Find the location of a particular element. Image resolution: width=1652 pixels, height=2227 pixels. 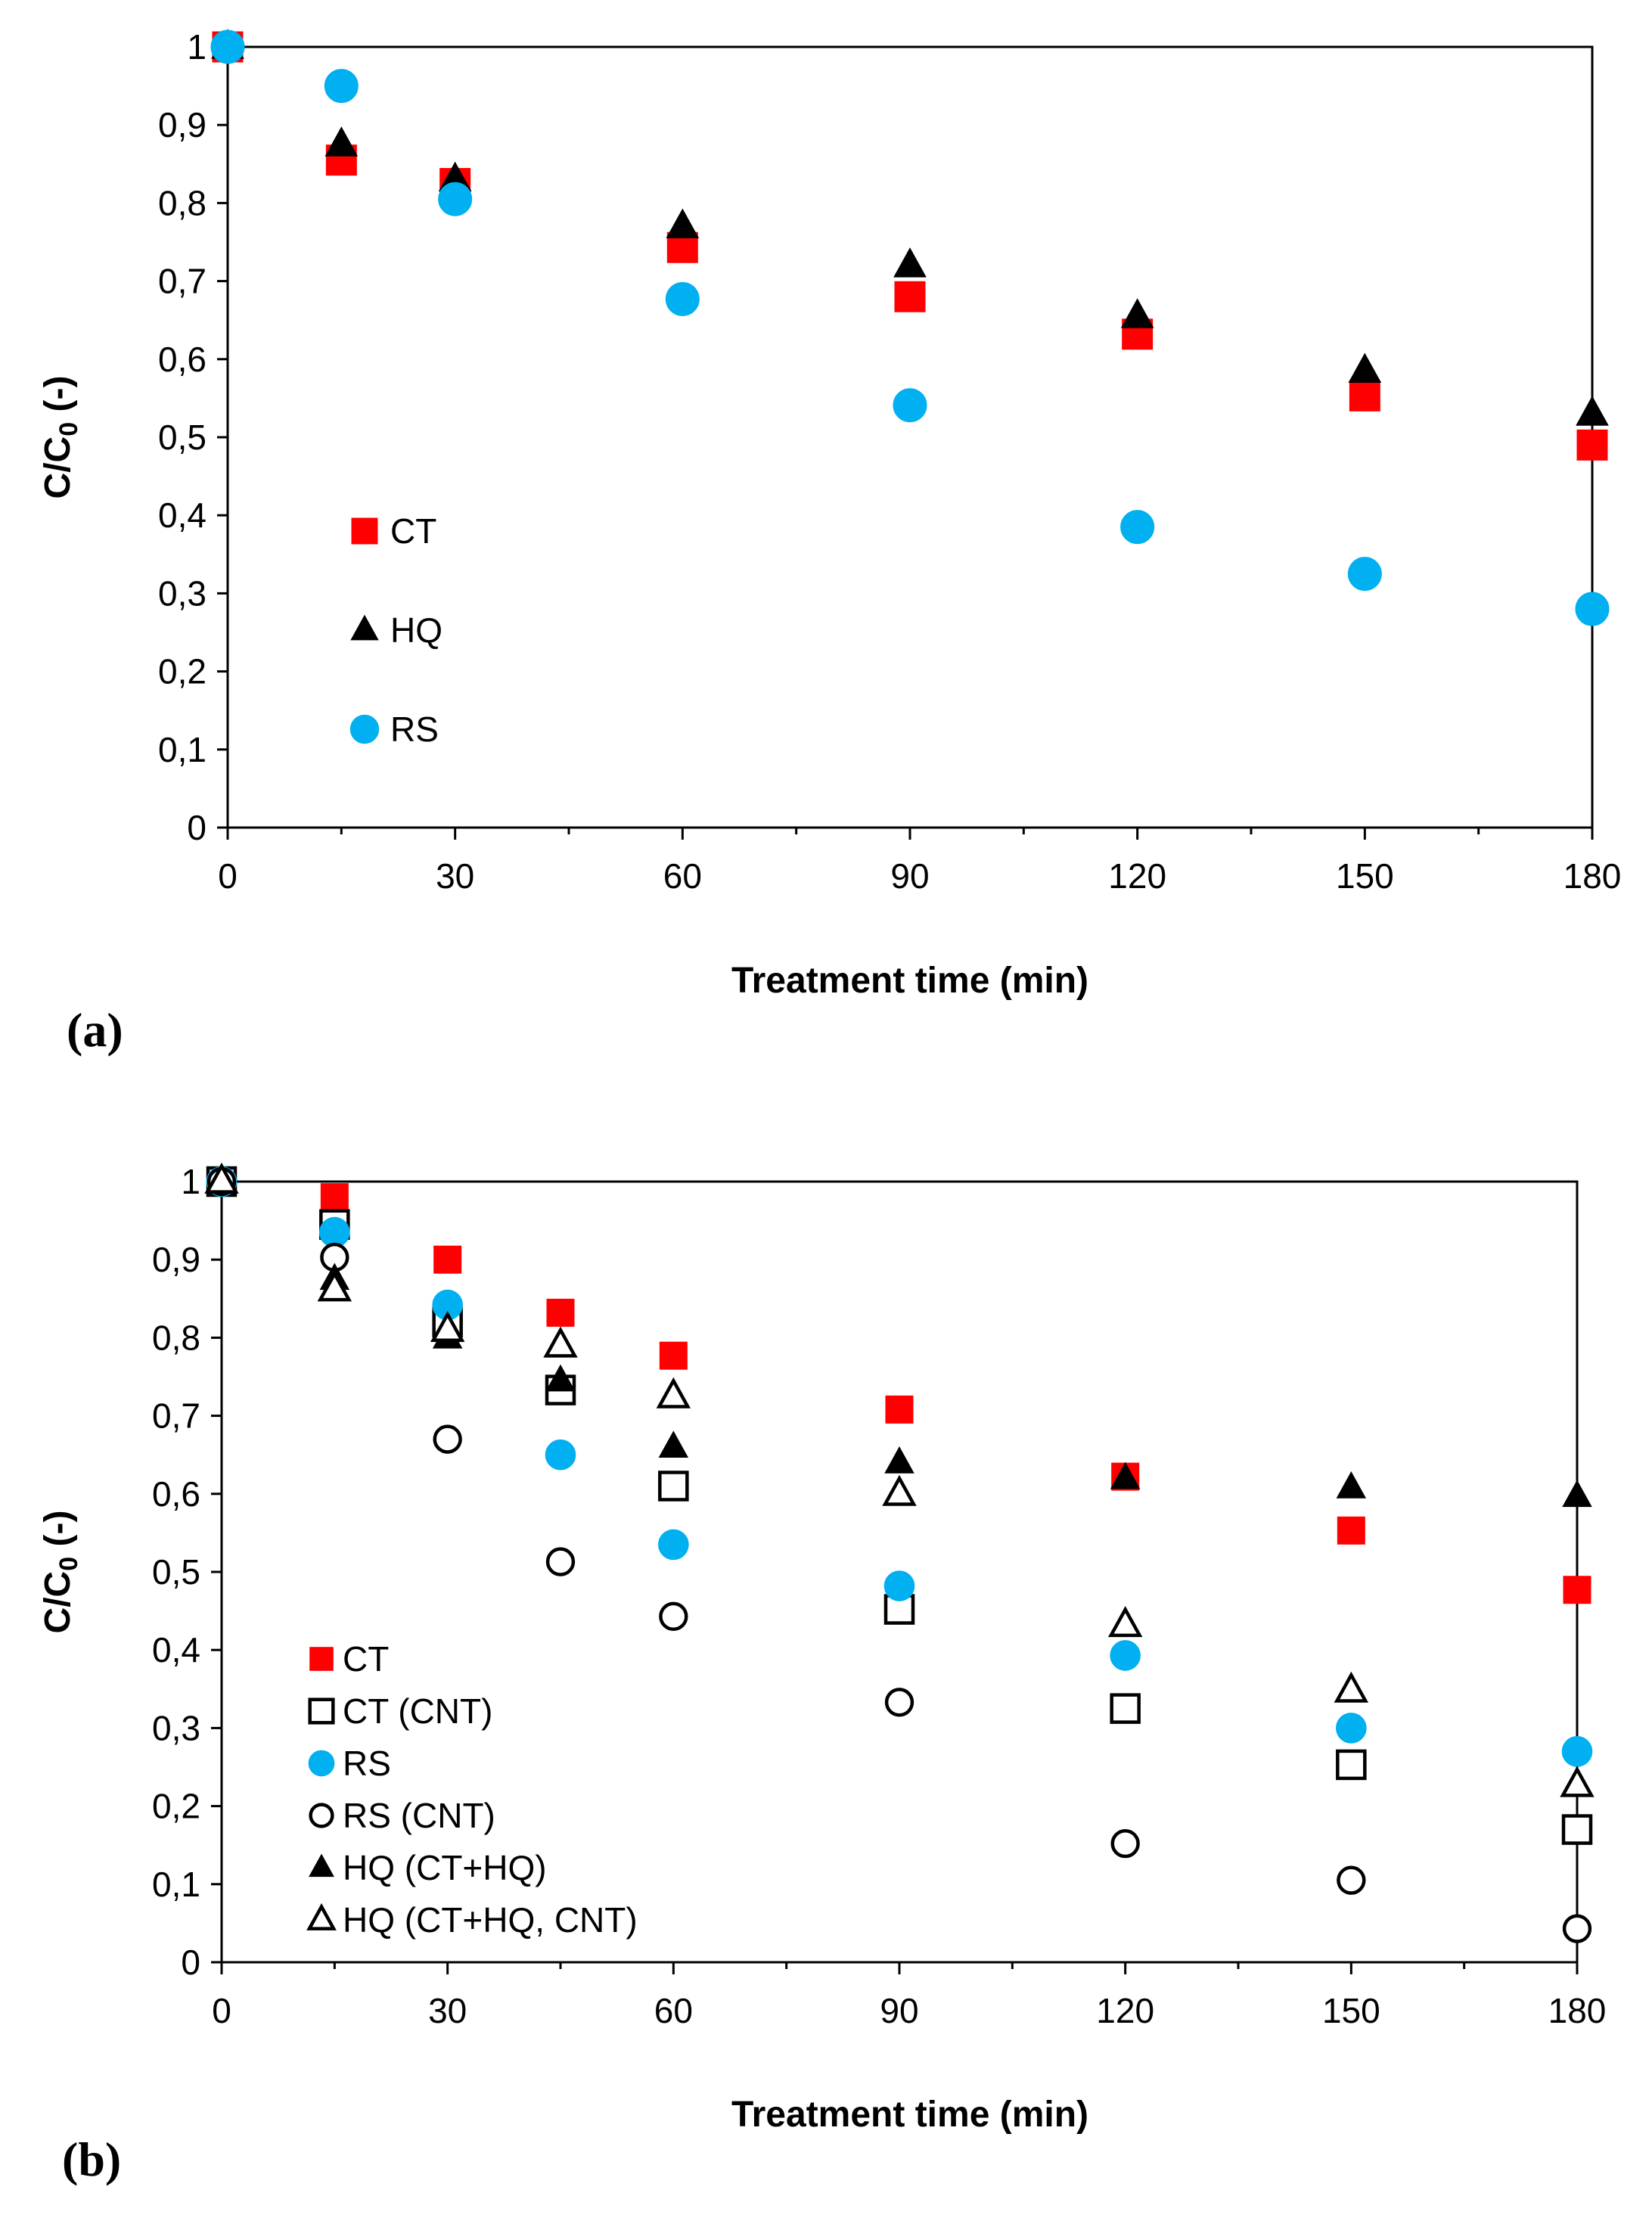

y-tick-label-a: 0,5 is located at coordinates (182, 437).